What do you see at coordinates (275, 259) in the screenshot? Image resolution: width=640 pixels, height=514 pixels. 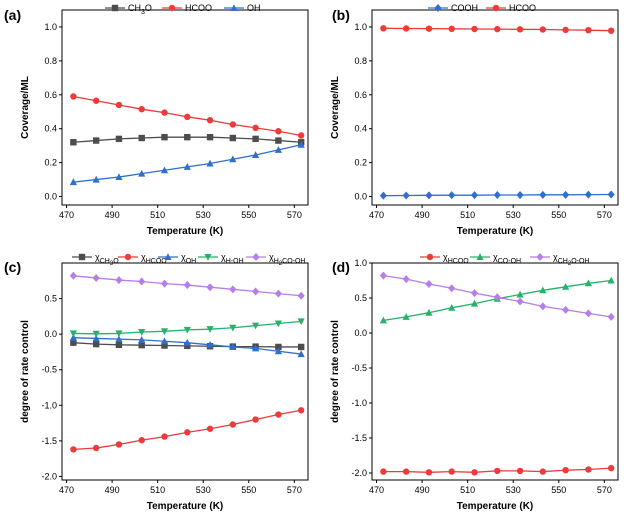 I see `legend-entry: χH2CO-OH` at bounding box center [275, 259].